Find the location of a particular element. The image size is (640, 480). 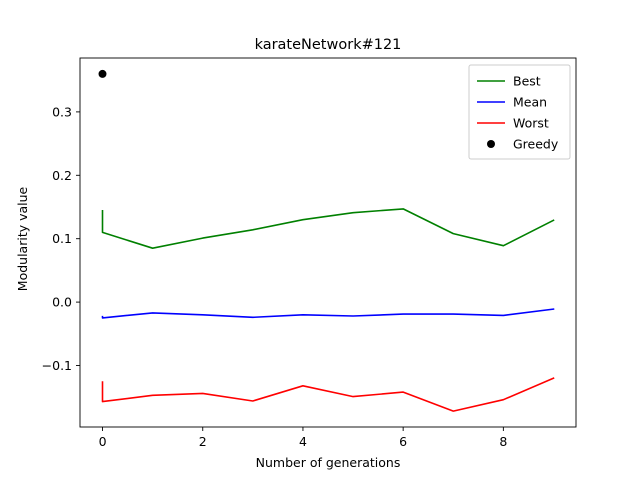

legend-label-greedy: Greedy is located at coordinates (536, 144).